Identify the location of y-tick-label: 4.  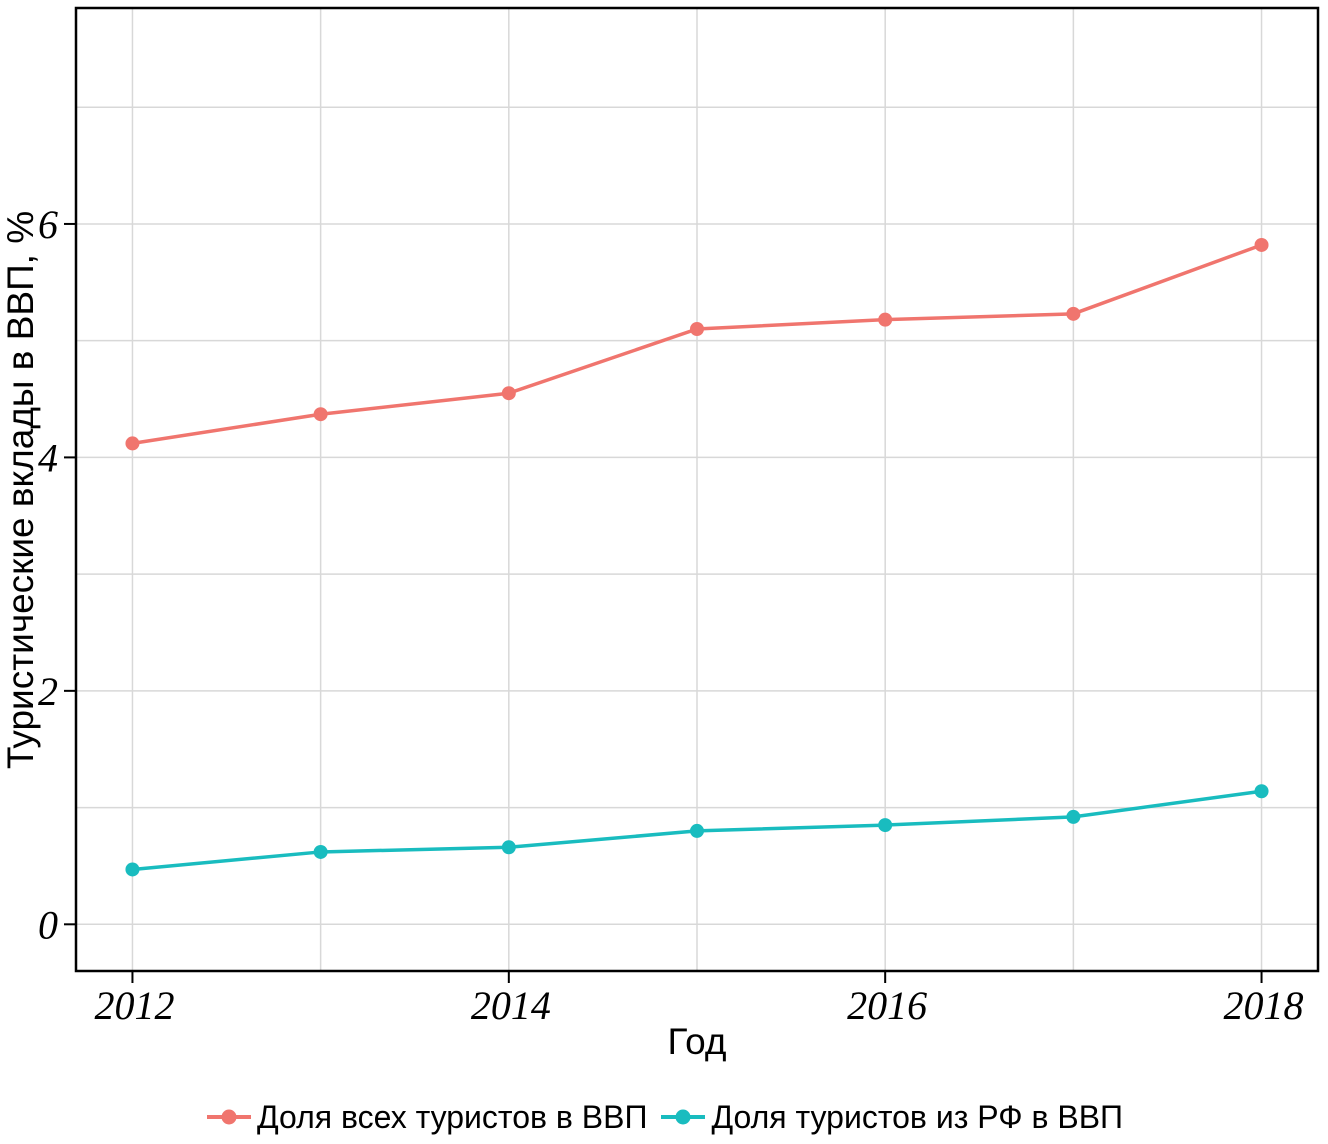
(48, 457).